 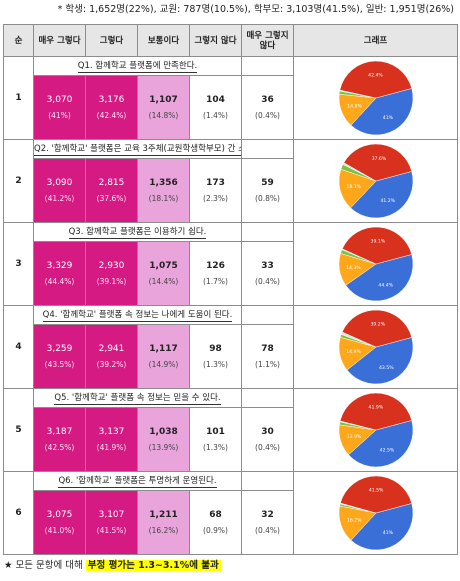 What do you see at coordinates (59, 432) in the screenshot?
I see `count-value: 3,187` at bounding box center [59, 432].